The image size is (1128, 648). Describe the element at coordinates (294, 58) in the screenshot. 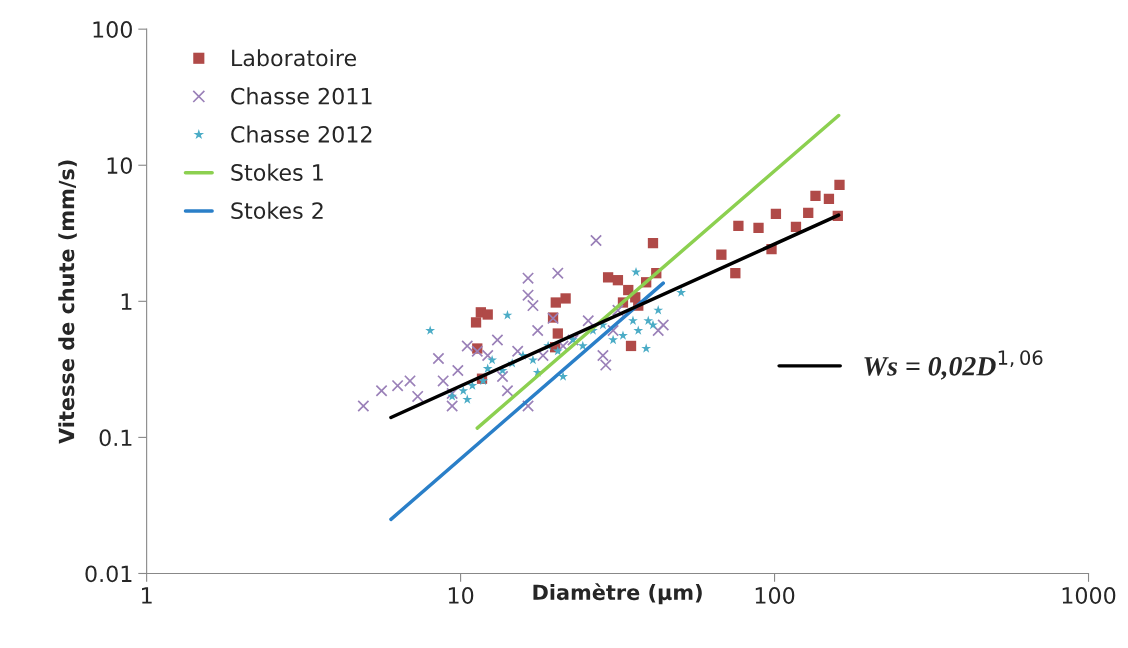

I see `legend-label: Laboratoire` at that location.